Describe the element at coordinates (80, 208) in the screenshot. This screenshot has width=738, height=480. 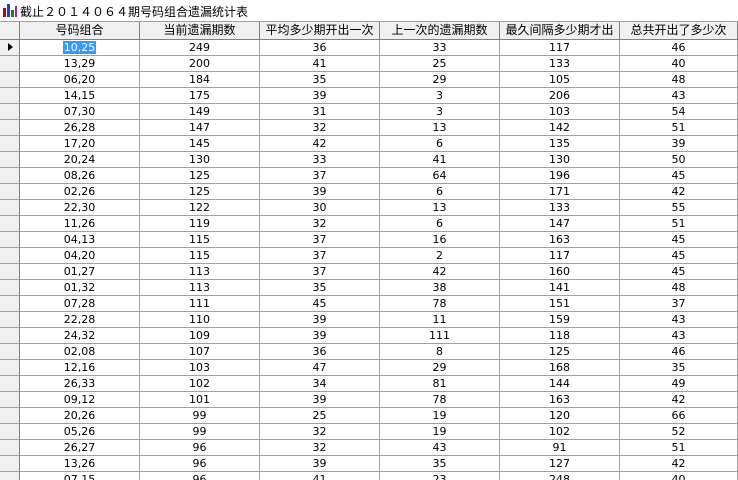
I see `table-cell: 22,30` at that location.